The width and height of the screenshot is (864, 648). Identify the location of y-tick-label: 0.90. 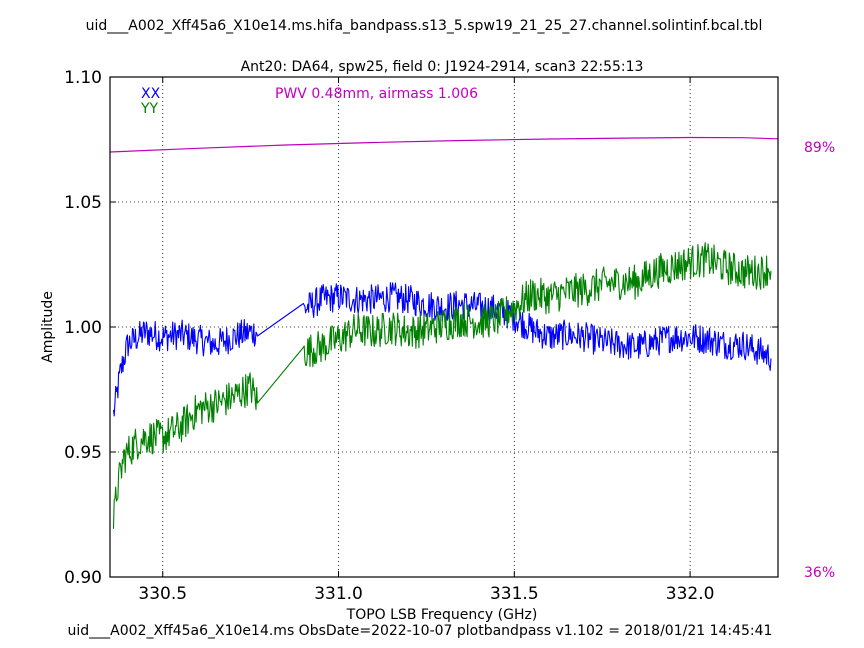
(83, 578).